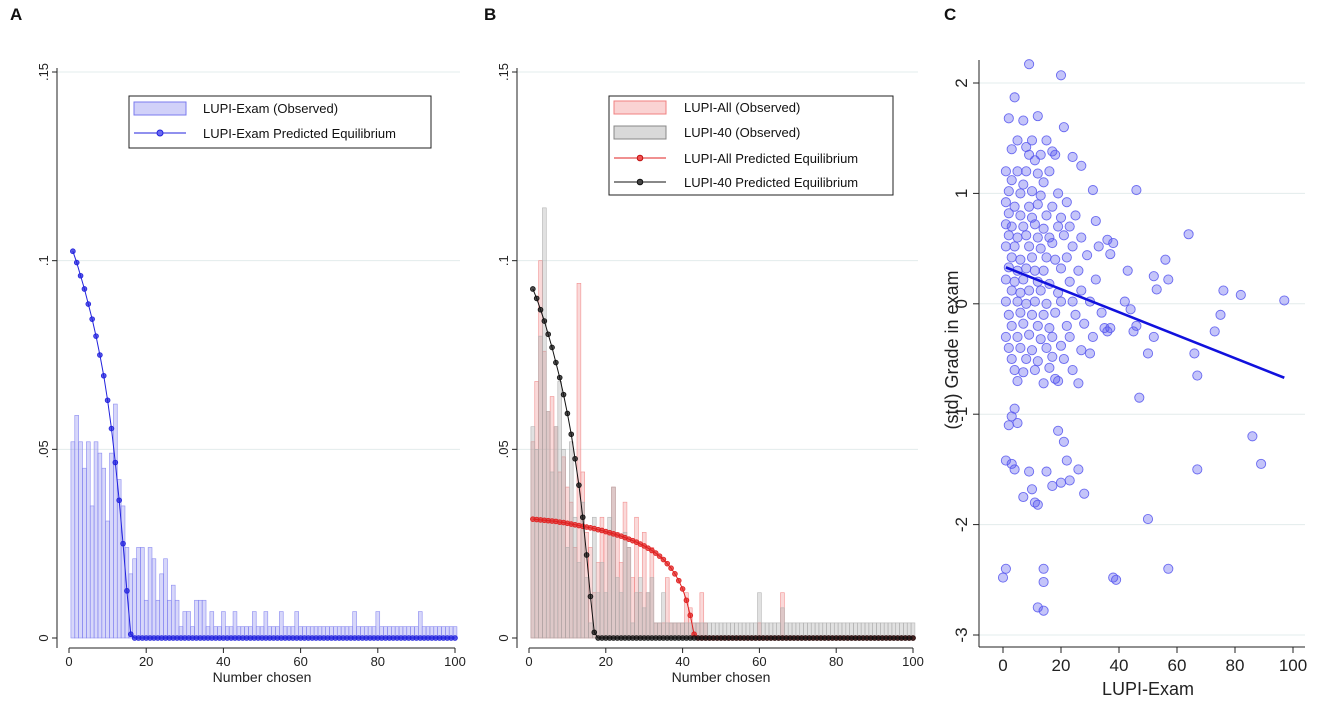  Describe the element at coordinates (961, 303) in the screenshot. I see `y-tick-label: 0` at that location.